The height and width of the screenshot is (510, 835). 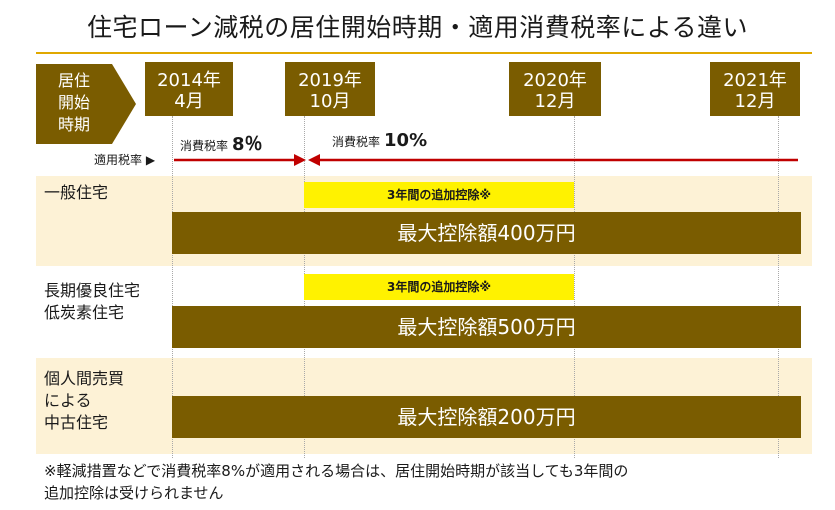 I want to click on category-label-line: 長期優良住宅, so click(x=92, y=290).